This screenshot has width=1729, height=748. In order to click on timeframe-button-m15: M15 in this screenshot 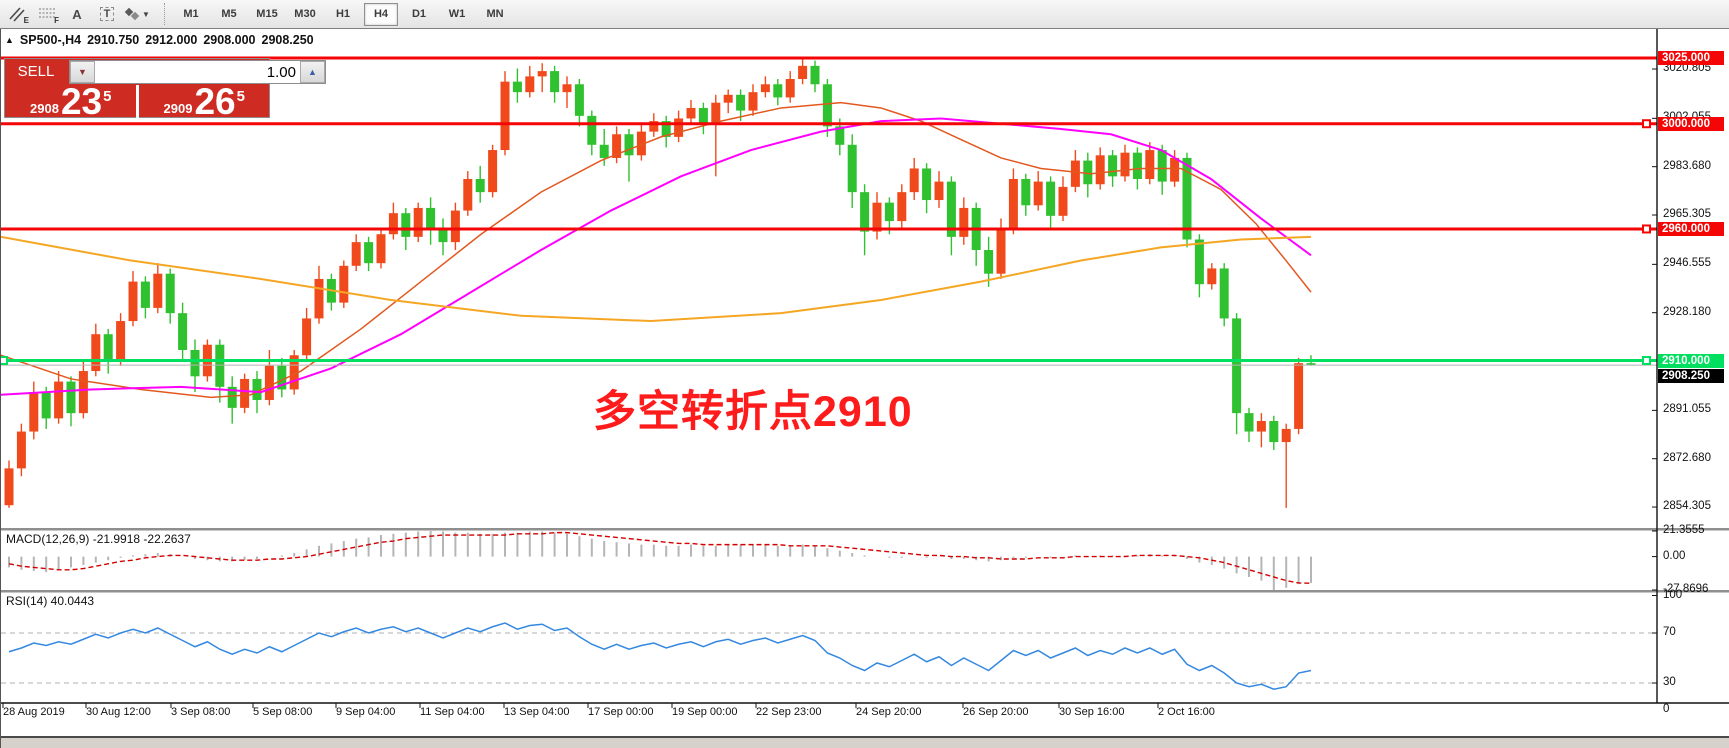, I will do `click(267, 14)`.